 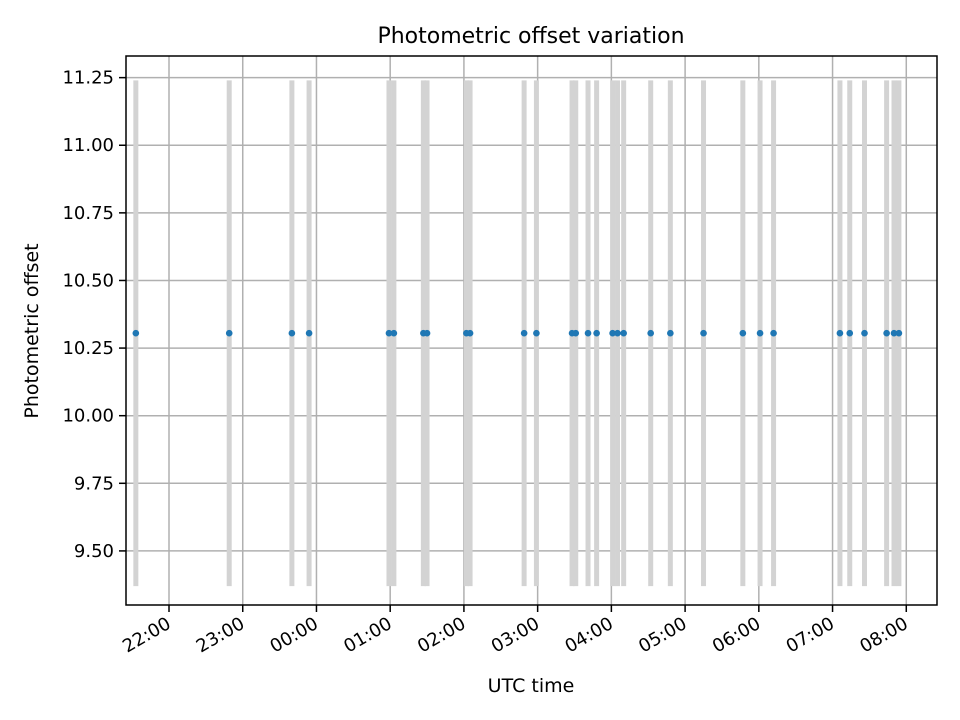 What do you see at coordinates (441, 635) in the screenshot?
I see `x-tick-label: 02:00` at bounding box center [441, 635].